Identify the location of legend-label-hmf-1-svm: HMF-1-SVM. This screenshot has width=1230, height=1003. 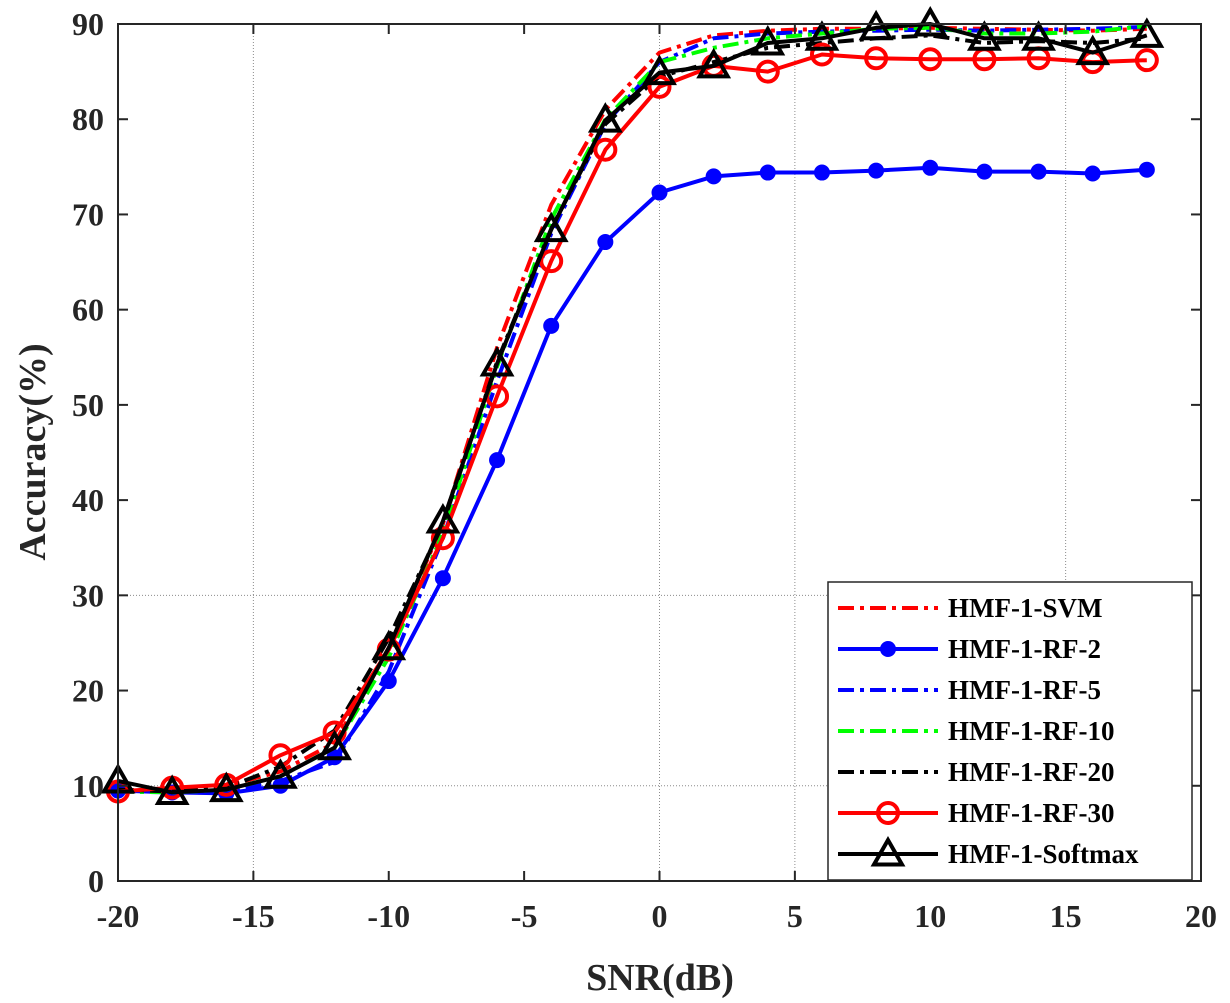
(1025, 608).